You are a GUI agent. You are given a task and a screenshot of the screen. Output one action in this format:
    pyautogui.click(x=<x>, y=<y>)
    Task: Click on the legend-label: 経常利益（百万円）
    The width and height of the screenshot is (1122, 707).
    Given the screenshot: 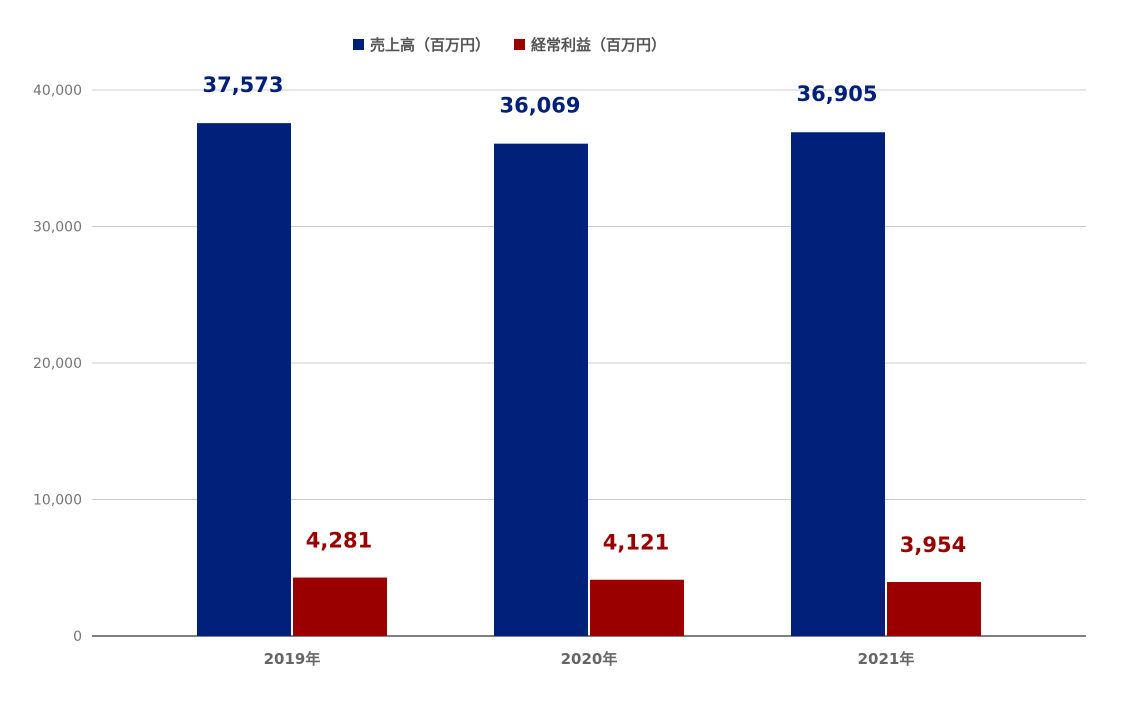 What is the action you would take?
    pyautogui.click(x=598, y=45)
    